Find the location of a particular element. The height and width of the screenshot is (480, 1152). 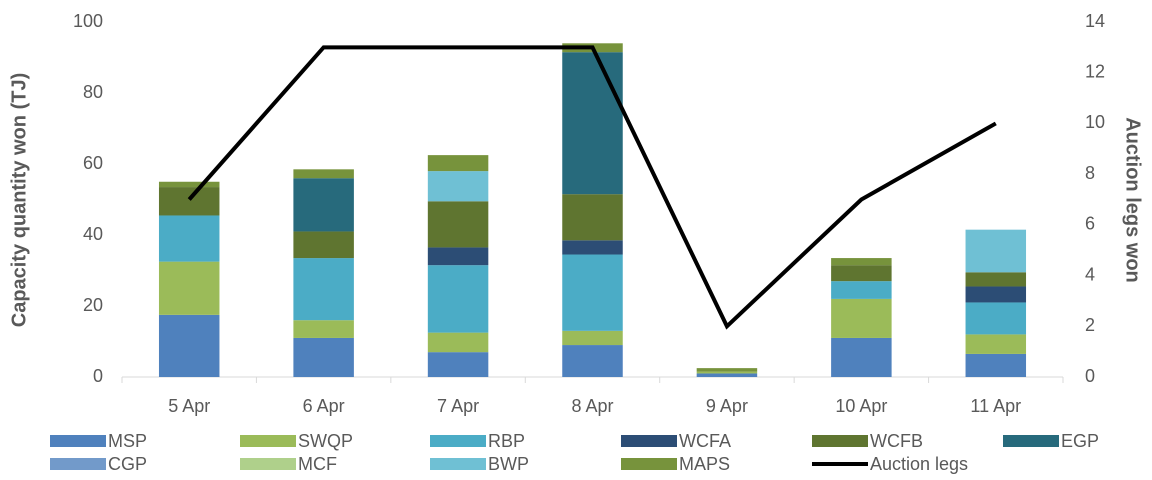

y-tick-label: 100 is located at coordinates (88, 21).